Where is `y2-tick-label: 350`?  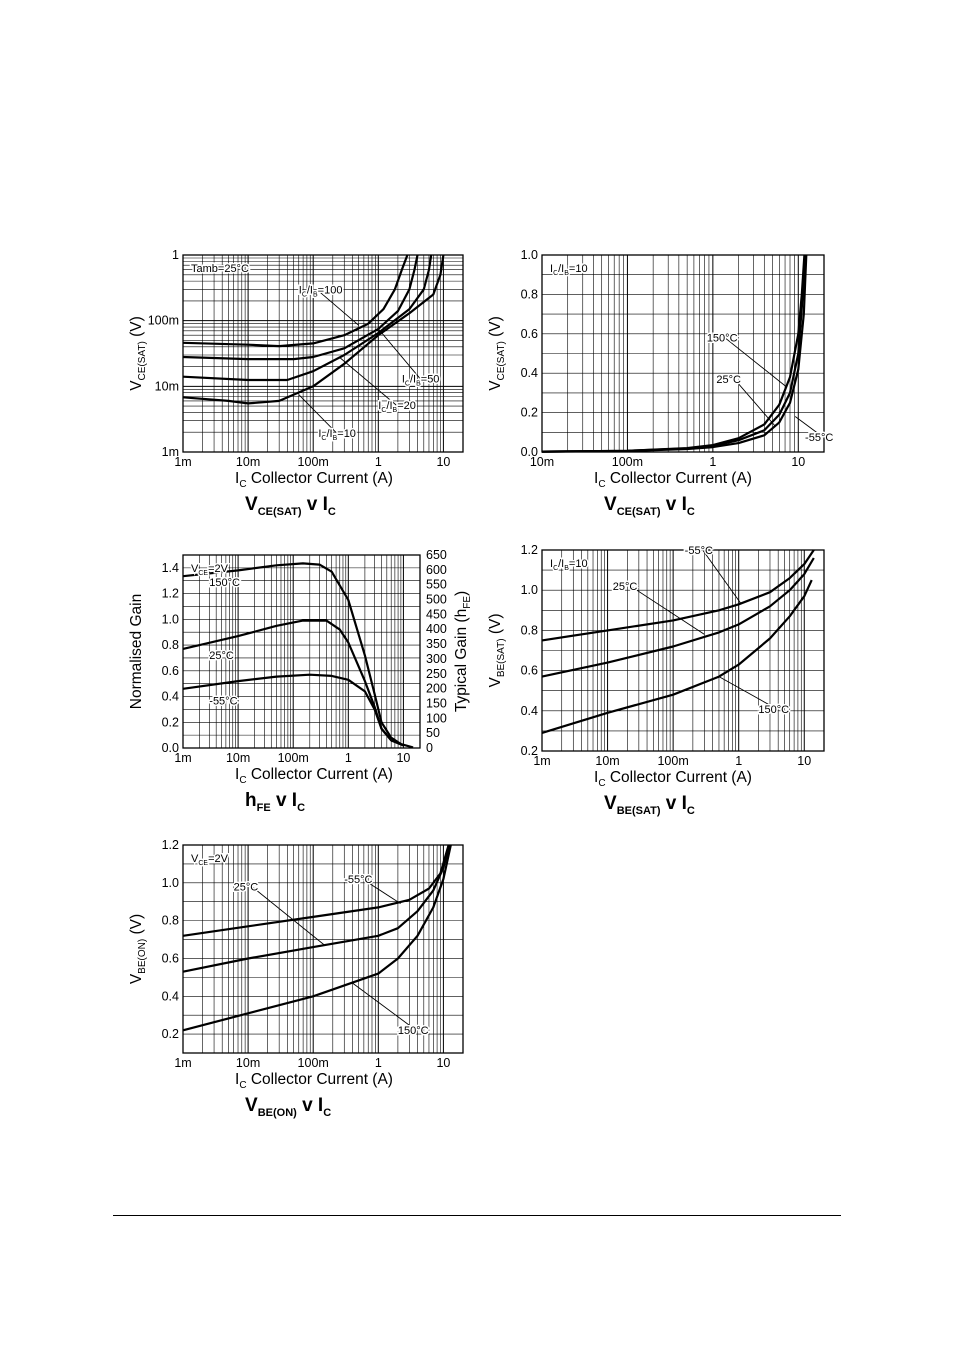 y2-tick-label: 350 is located at coordinates (436, 644).